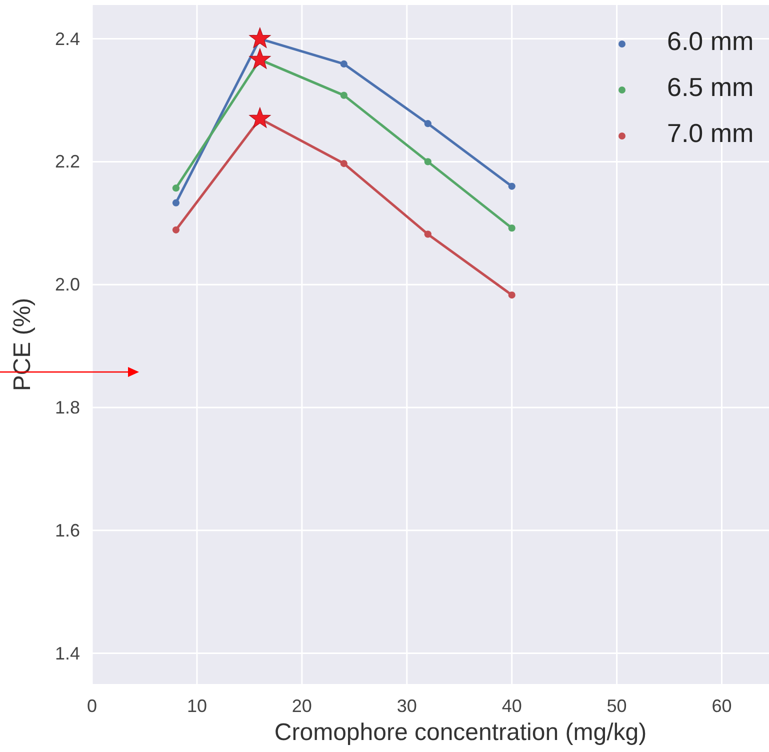 Image resolution: width=769 pixels, height=752 pixels. Describe the element at coordinates (460, 732) in the screenshot. I see `x-axis-title: Cromophore concentration (mg/kg)` at that location.